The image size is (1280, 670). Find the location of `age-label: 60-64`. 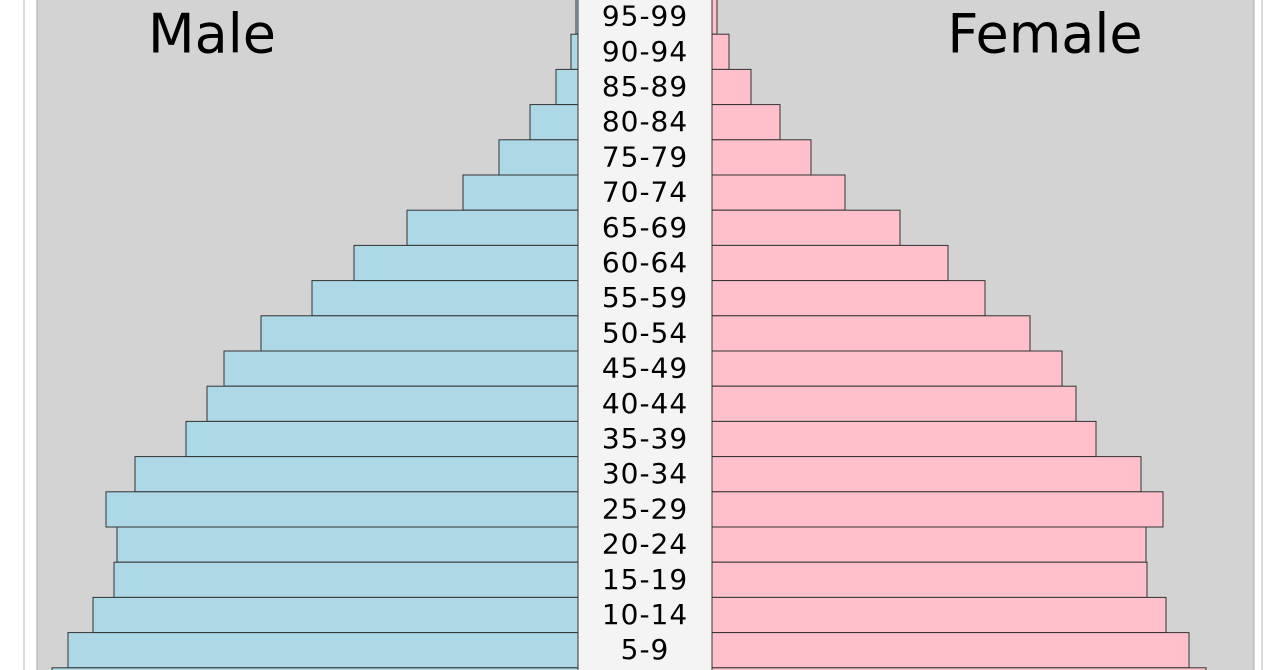

age-label: 60-64 is located at coordinates (645, 262).